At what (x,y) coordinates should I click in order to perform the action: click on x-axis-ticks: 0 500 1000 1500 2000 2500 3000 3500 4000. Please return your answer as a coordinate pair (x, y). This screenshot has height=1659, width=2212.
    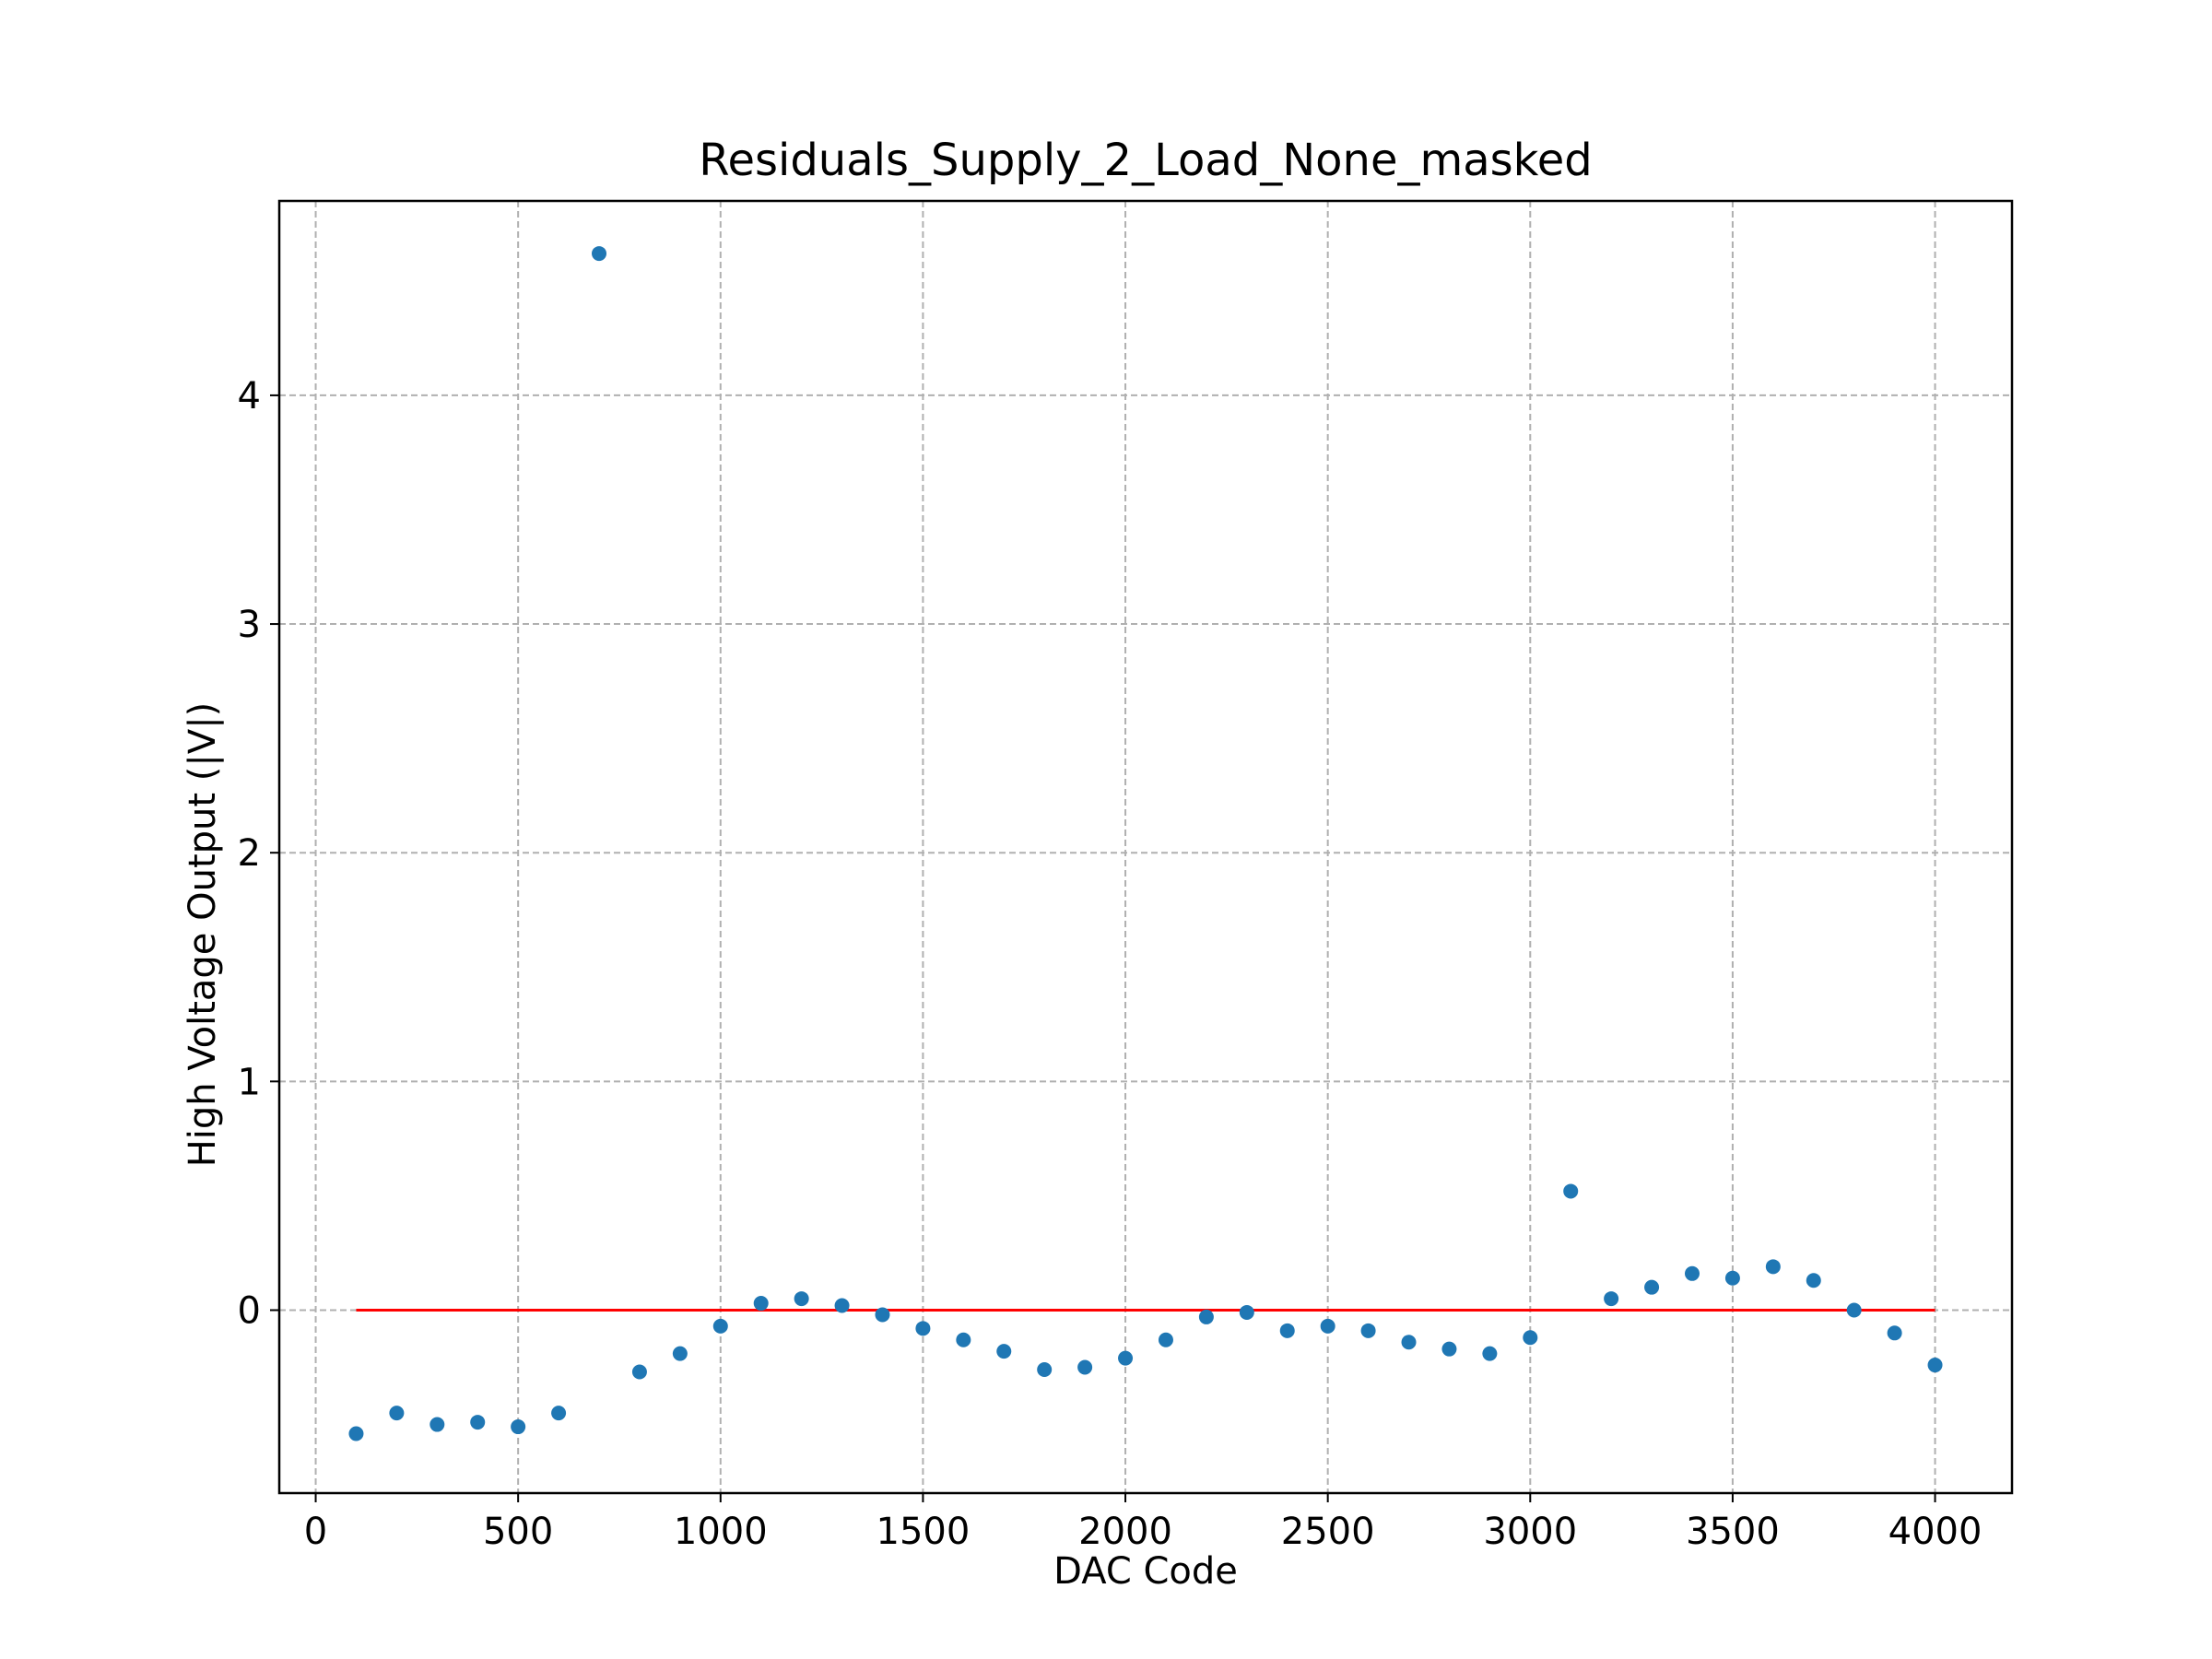
    Looking at the image, I should click on (1143, 1523).